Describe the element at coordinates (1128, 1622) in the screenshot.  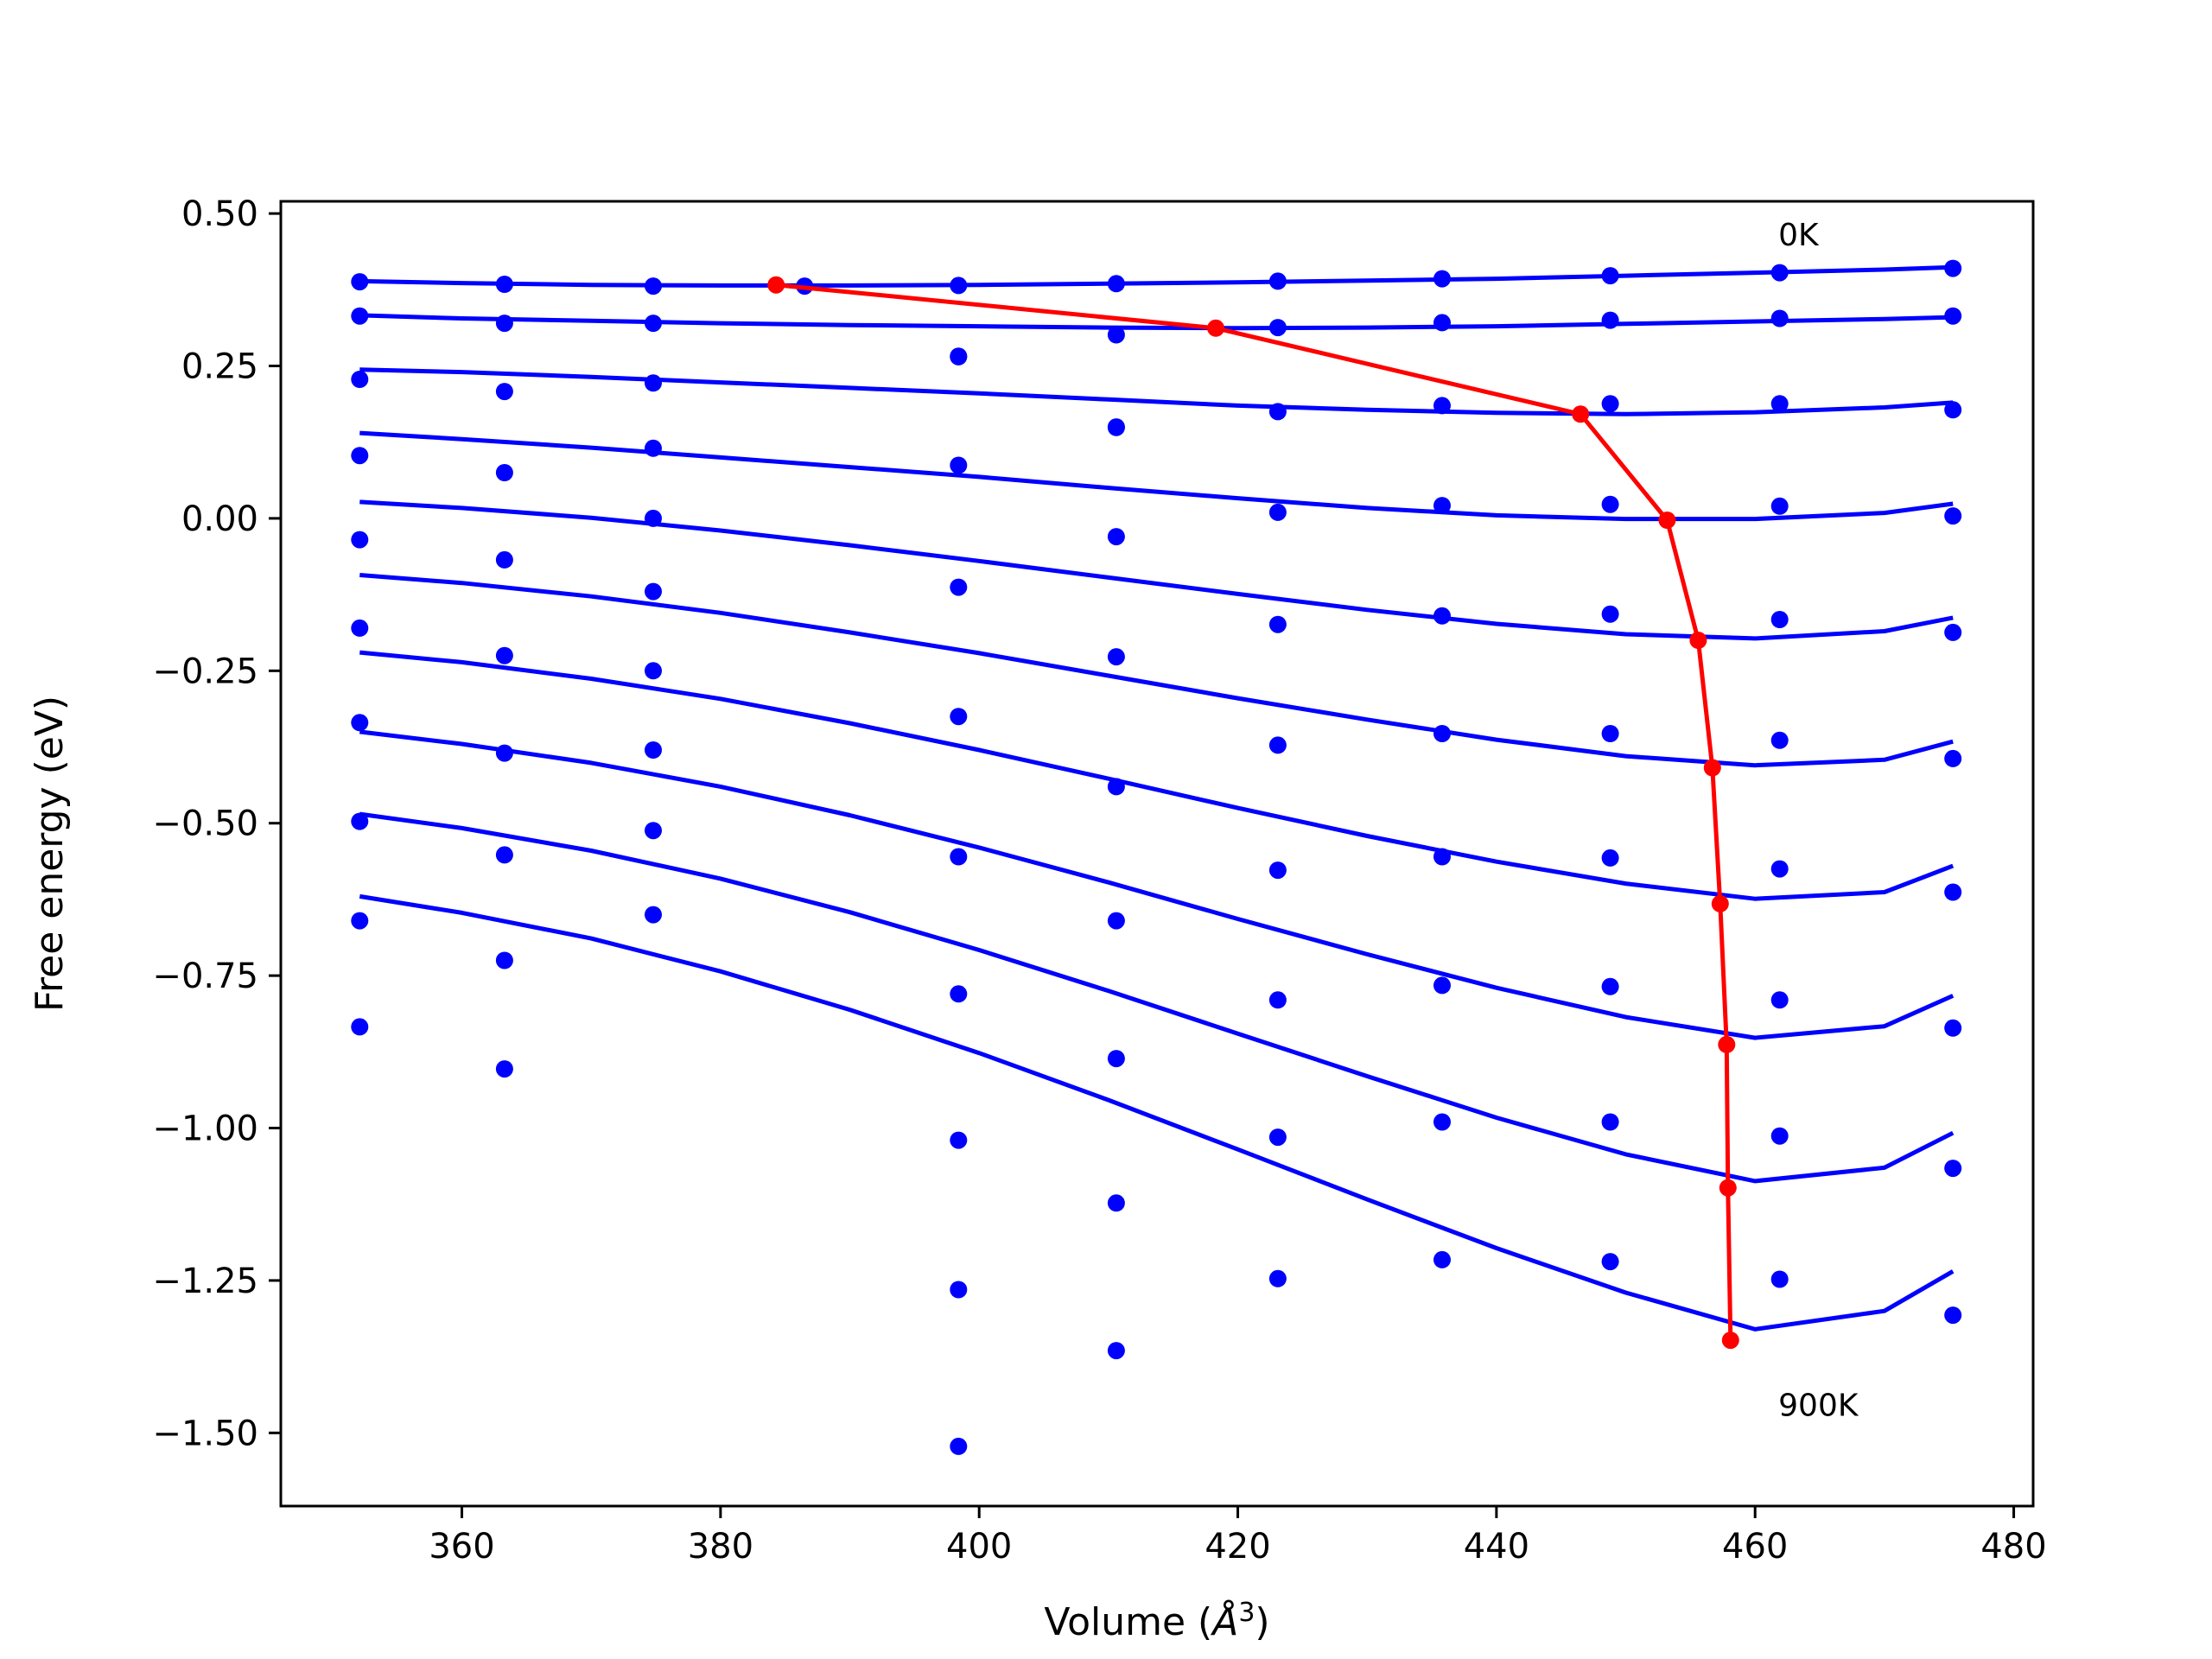
I see `x-axis-label-text: Volume (` at that location.